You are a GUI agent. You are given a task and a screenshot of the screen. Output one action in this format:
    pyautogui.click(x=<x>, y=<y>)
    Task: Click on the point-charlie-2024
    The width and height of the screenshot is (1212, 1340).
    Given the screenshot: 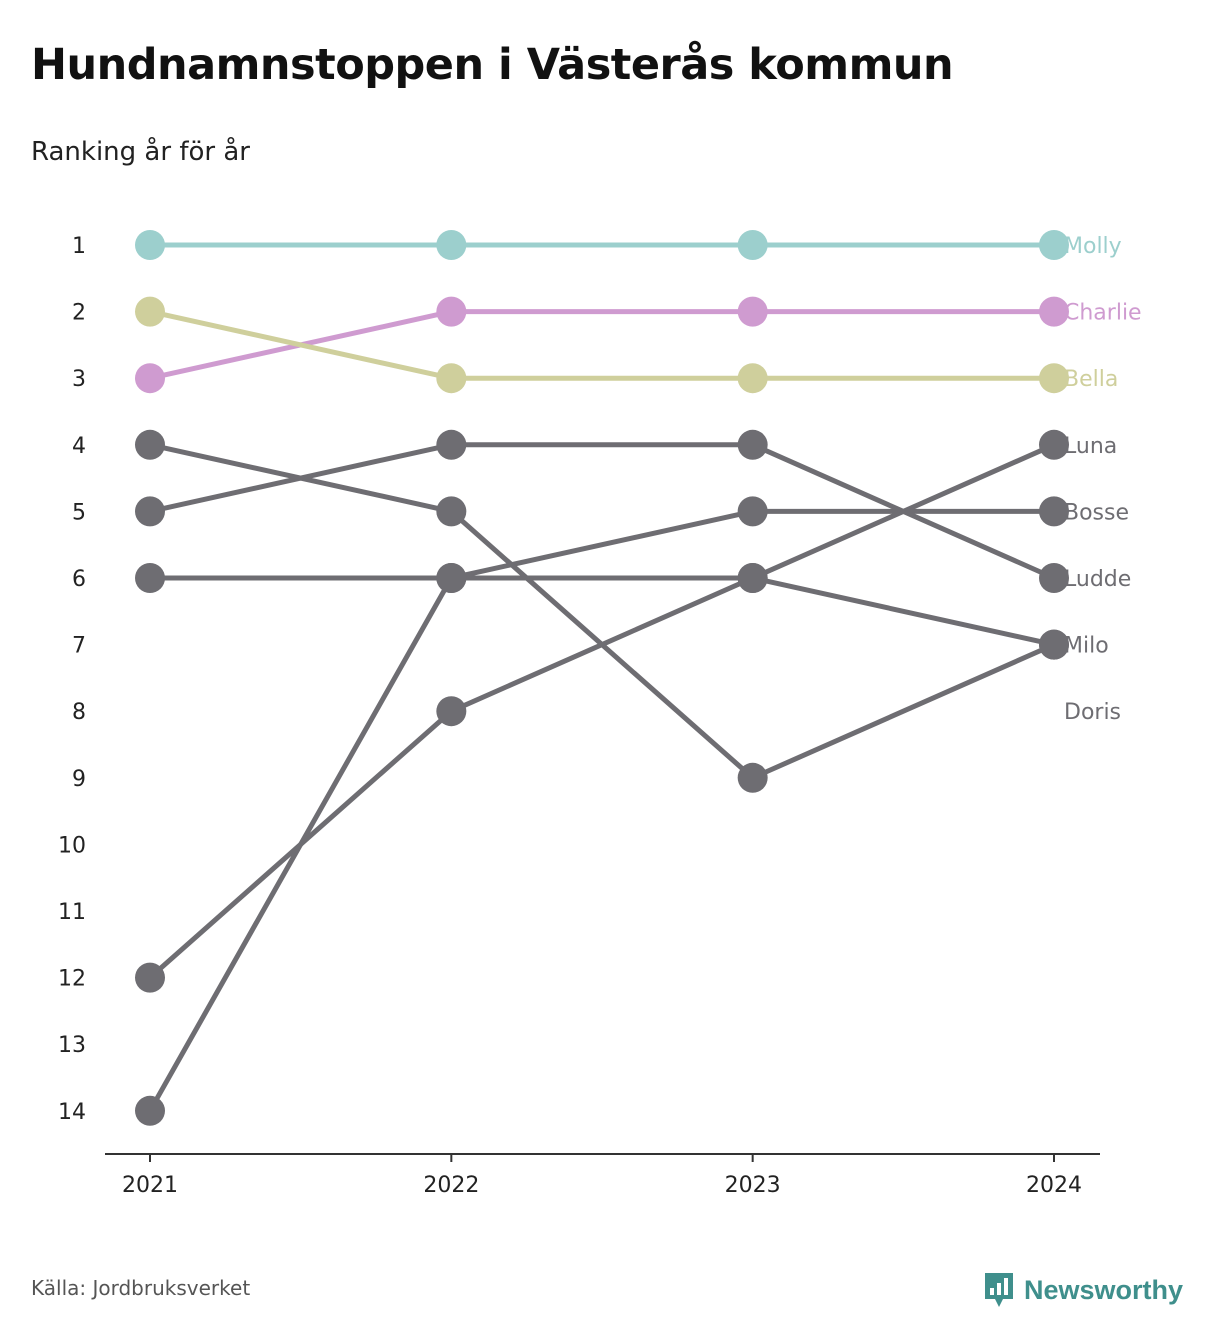 What is the action you would take?
    pyautogui.click(x=1054, y=311)
    